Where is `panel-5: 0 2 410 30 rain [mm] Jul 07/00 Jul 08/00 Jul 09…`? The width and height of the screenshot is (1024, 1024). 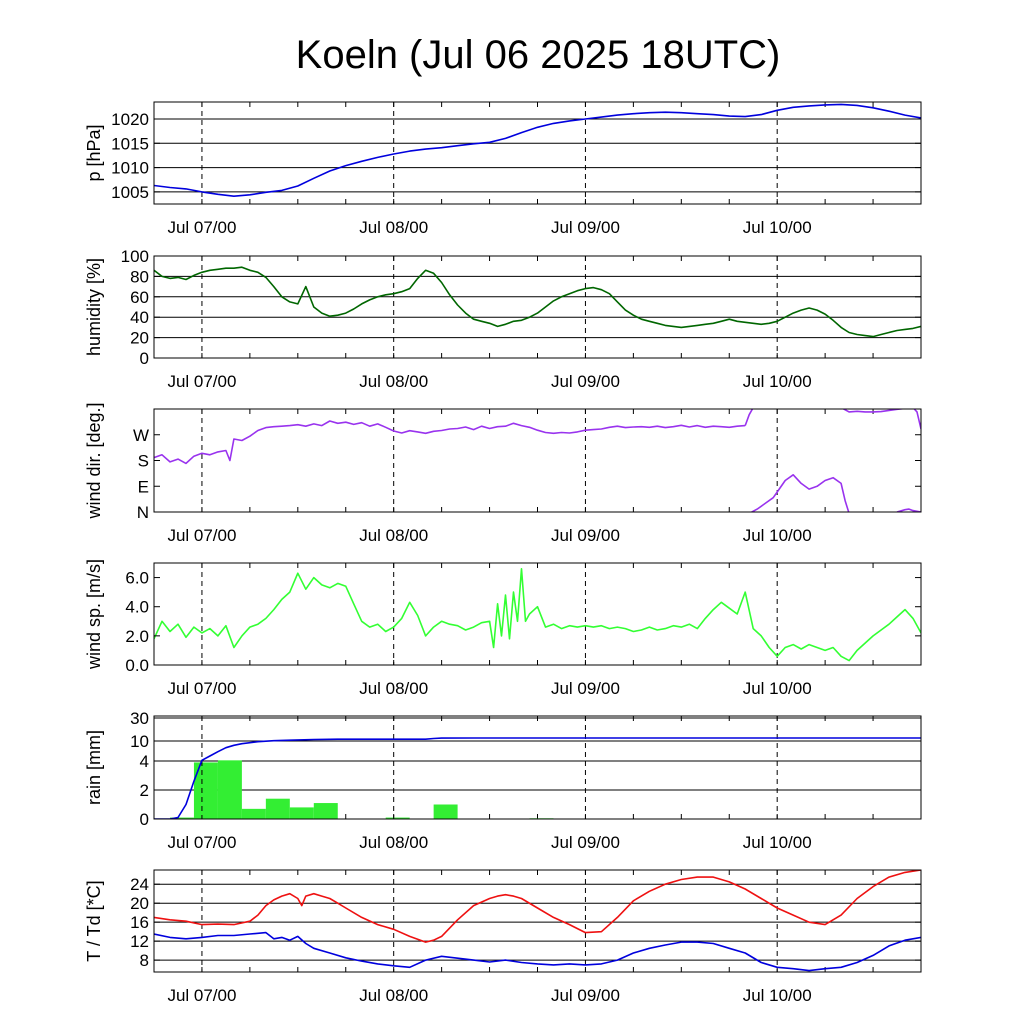
panel-5: 0 2 410 30 rain [mm] Jul 07/00 Jul 08/00 Jul 09… is located at coordinates (503, 780).